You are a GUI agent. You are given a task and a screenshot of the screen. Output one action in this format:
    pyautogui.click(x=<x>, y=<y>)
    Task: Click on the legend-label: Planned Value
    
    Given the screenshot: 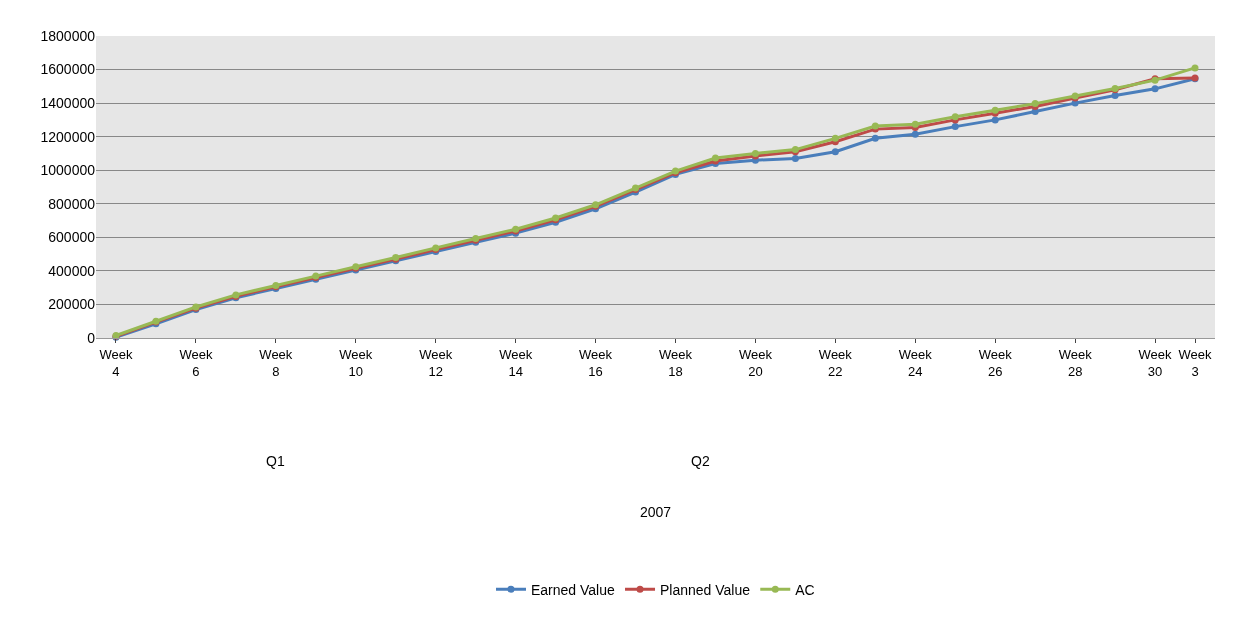 What is the action you would take?
    pyautogui.click(x=705, y=589)
    